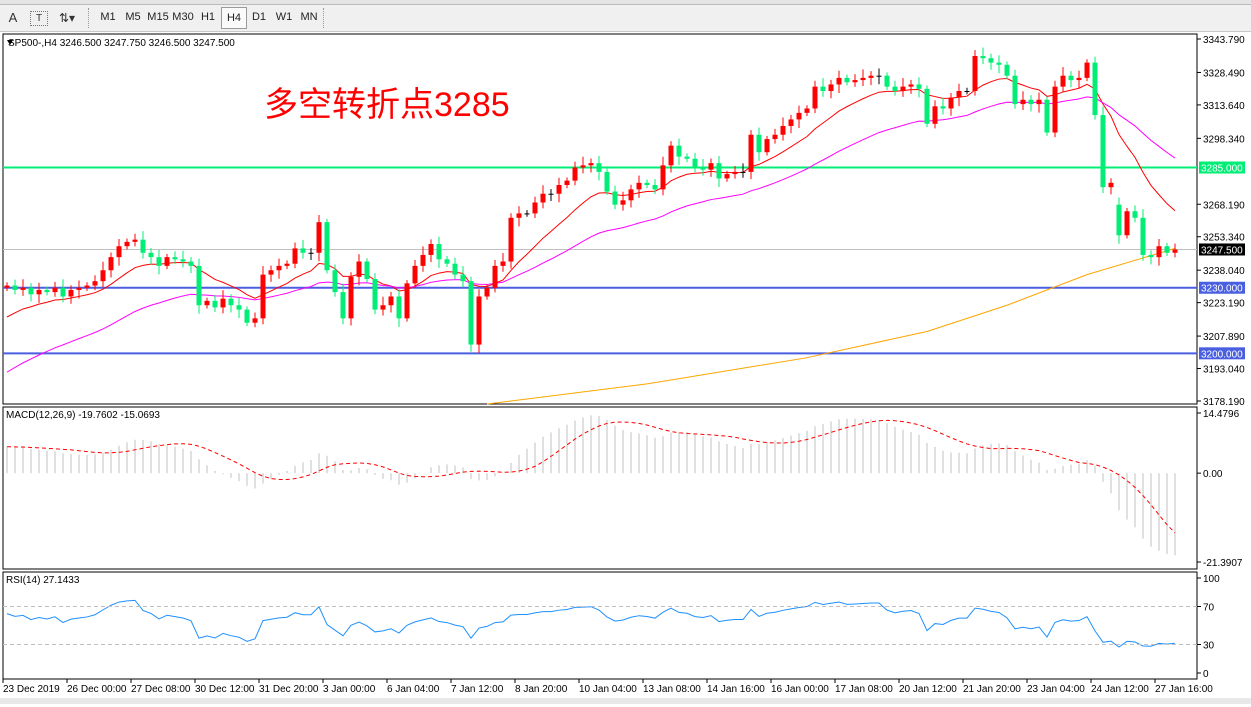  Describe the element at coordinates (183, 17) in the screenshot. I see `timeframe-m30: M30` at that location.